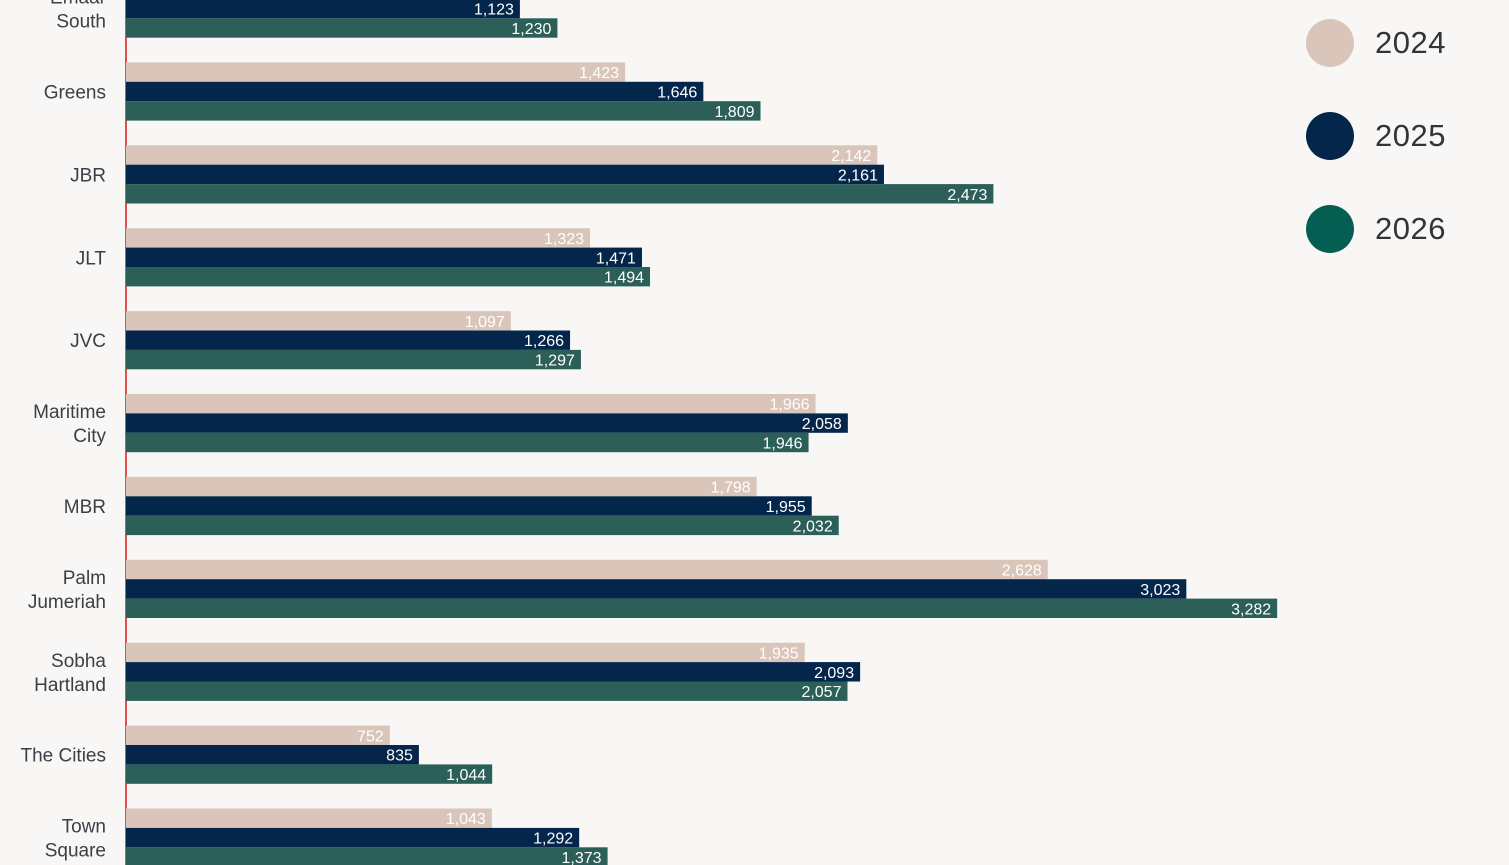 This screenshot has height=865, width=1509. Describe the element at coordinates (858, 175) in the screenshot. I see `data-label-2025: 2,161` at that location.